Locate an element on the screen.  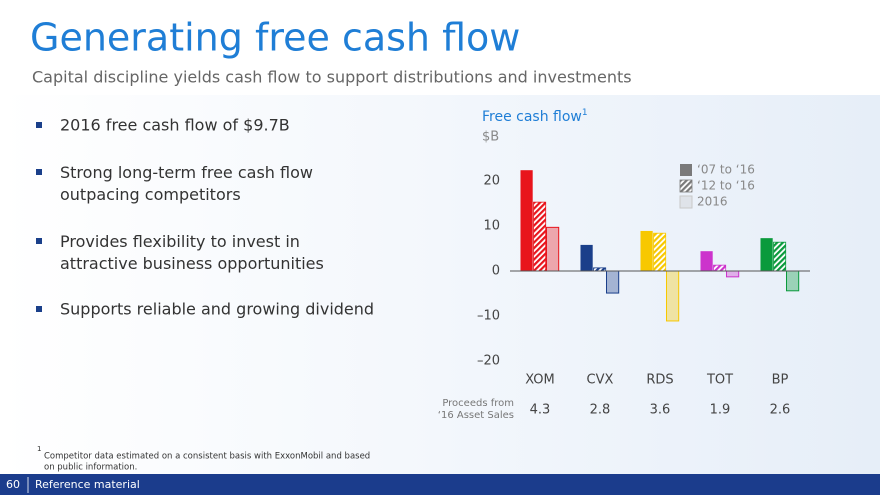
x-tick-label: XOM is located at coordinates (540, 380).